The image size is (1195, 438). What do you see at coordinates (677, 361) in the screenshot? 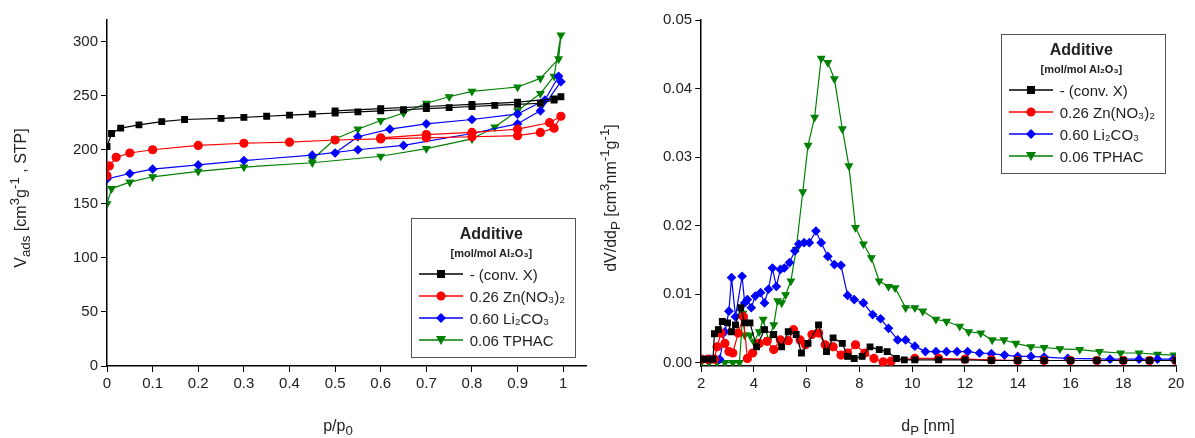
I see `y-tick-label: 0.00` at bounding box center [677, 361].